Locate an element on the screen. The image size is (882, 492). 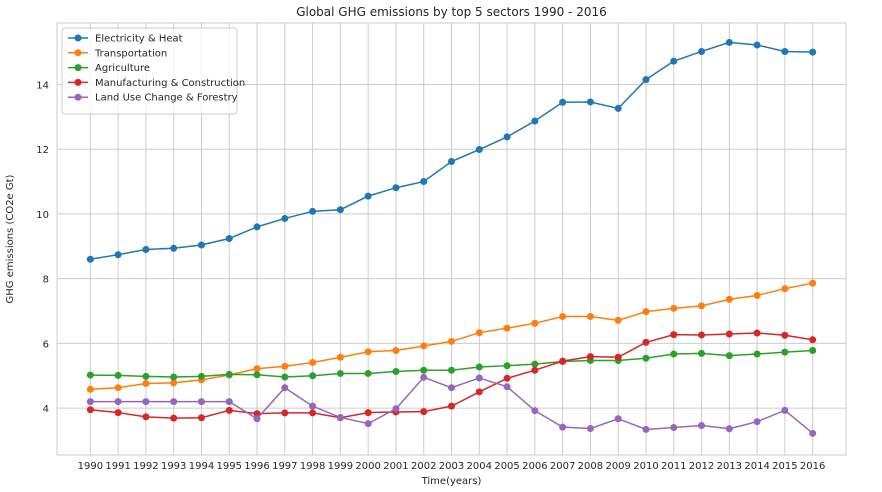
x-tick-label: 2012 is located at coordinates (701, 466).